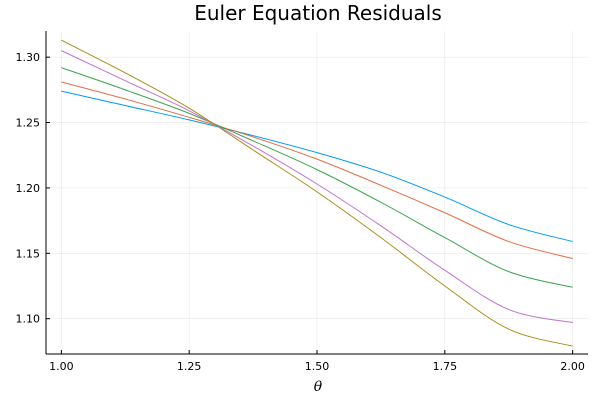 Image resolution: width=600 pixels, height=400 pixels. I want to click on y-tick-label: 1.30, so click(28, 57).